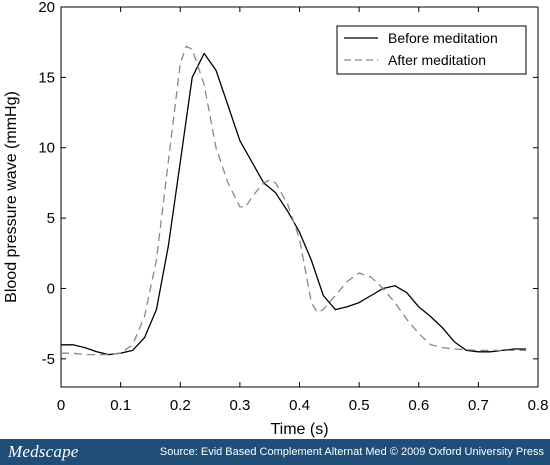 This screenshot has height=465, width=550. I want to click on y-tick-label: -5, so click(48, 359).